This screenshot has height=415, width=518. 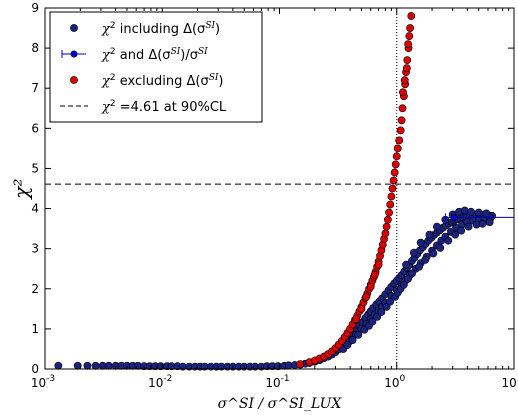 What do you see at coordinates (35, 128) in the screenshot?
I see `y-tick-label: 6` at bounding box center [35, 128].